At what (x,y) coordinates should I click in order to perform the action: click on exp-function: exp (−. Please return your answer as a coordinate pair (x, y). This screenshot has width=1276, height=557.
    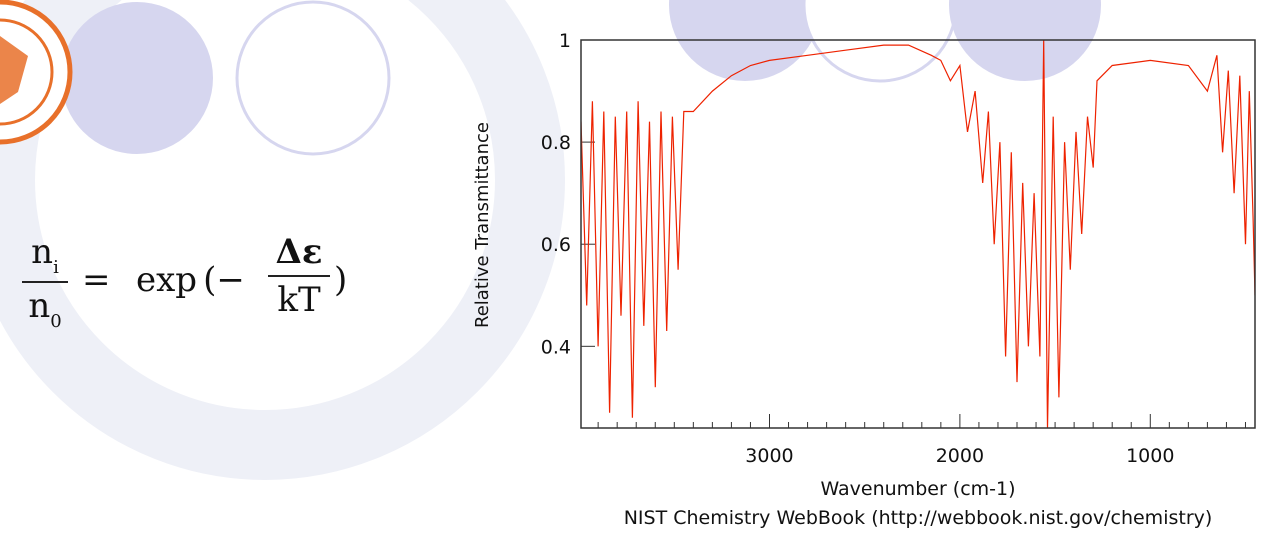
    Looking at the image, I should click on (190, 280).